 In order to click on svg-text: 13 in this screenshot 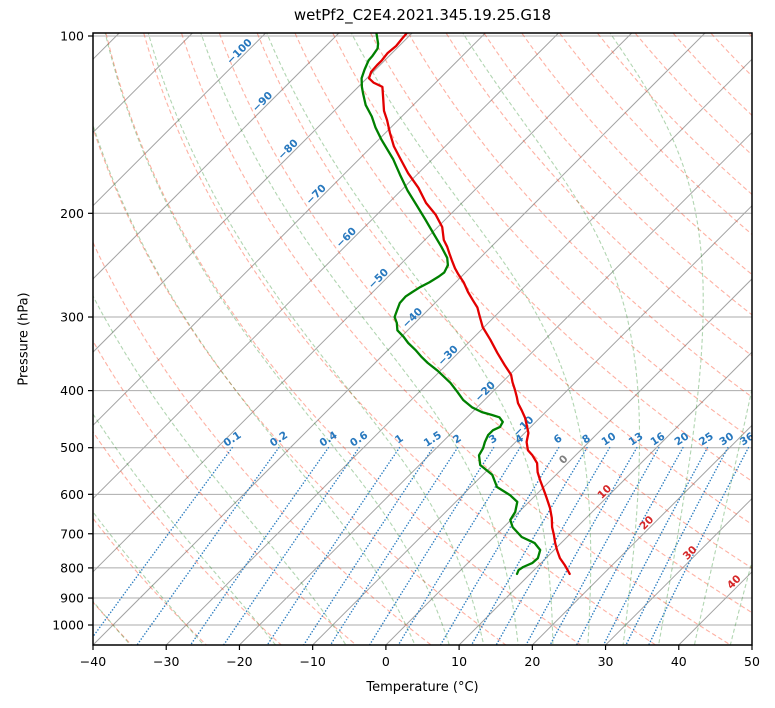, I will do `click(636, 439)`.